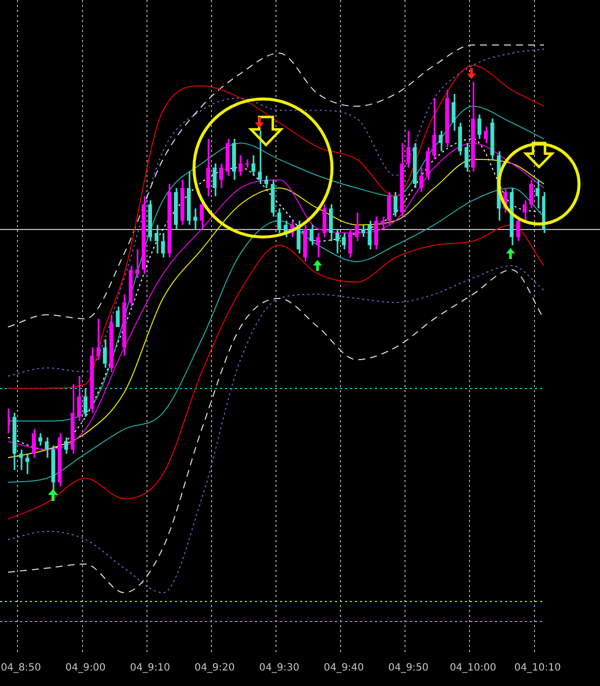  I want to click on x-tick-label: 04_8:50, so click(21, 668).